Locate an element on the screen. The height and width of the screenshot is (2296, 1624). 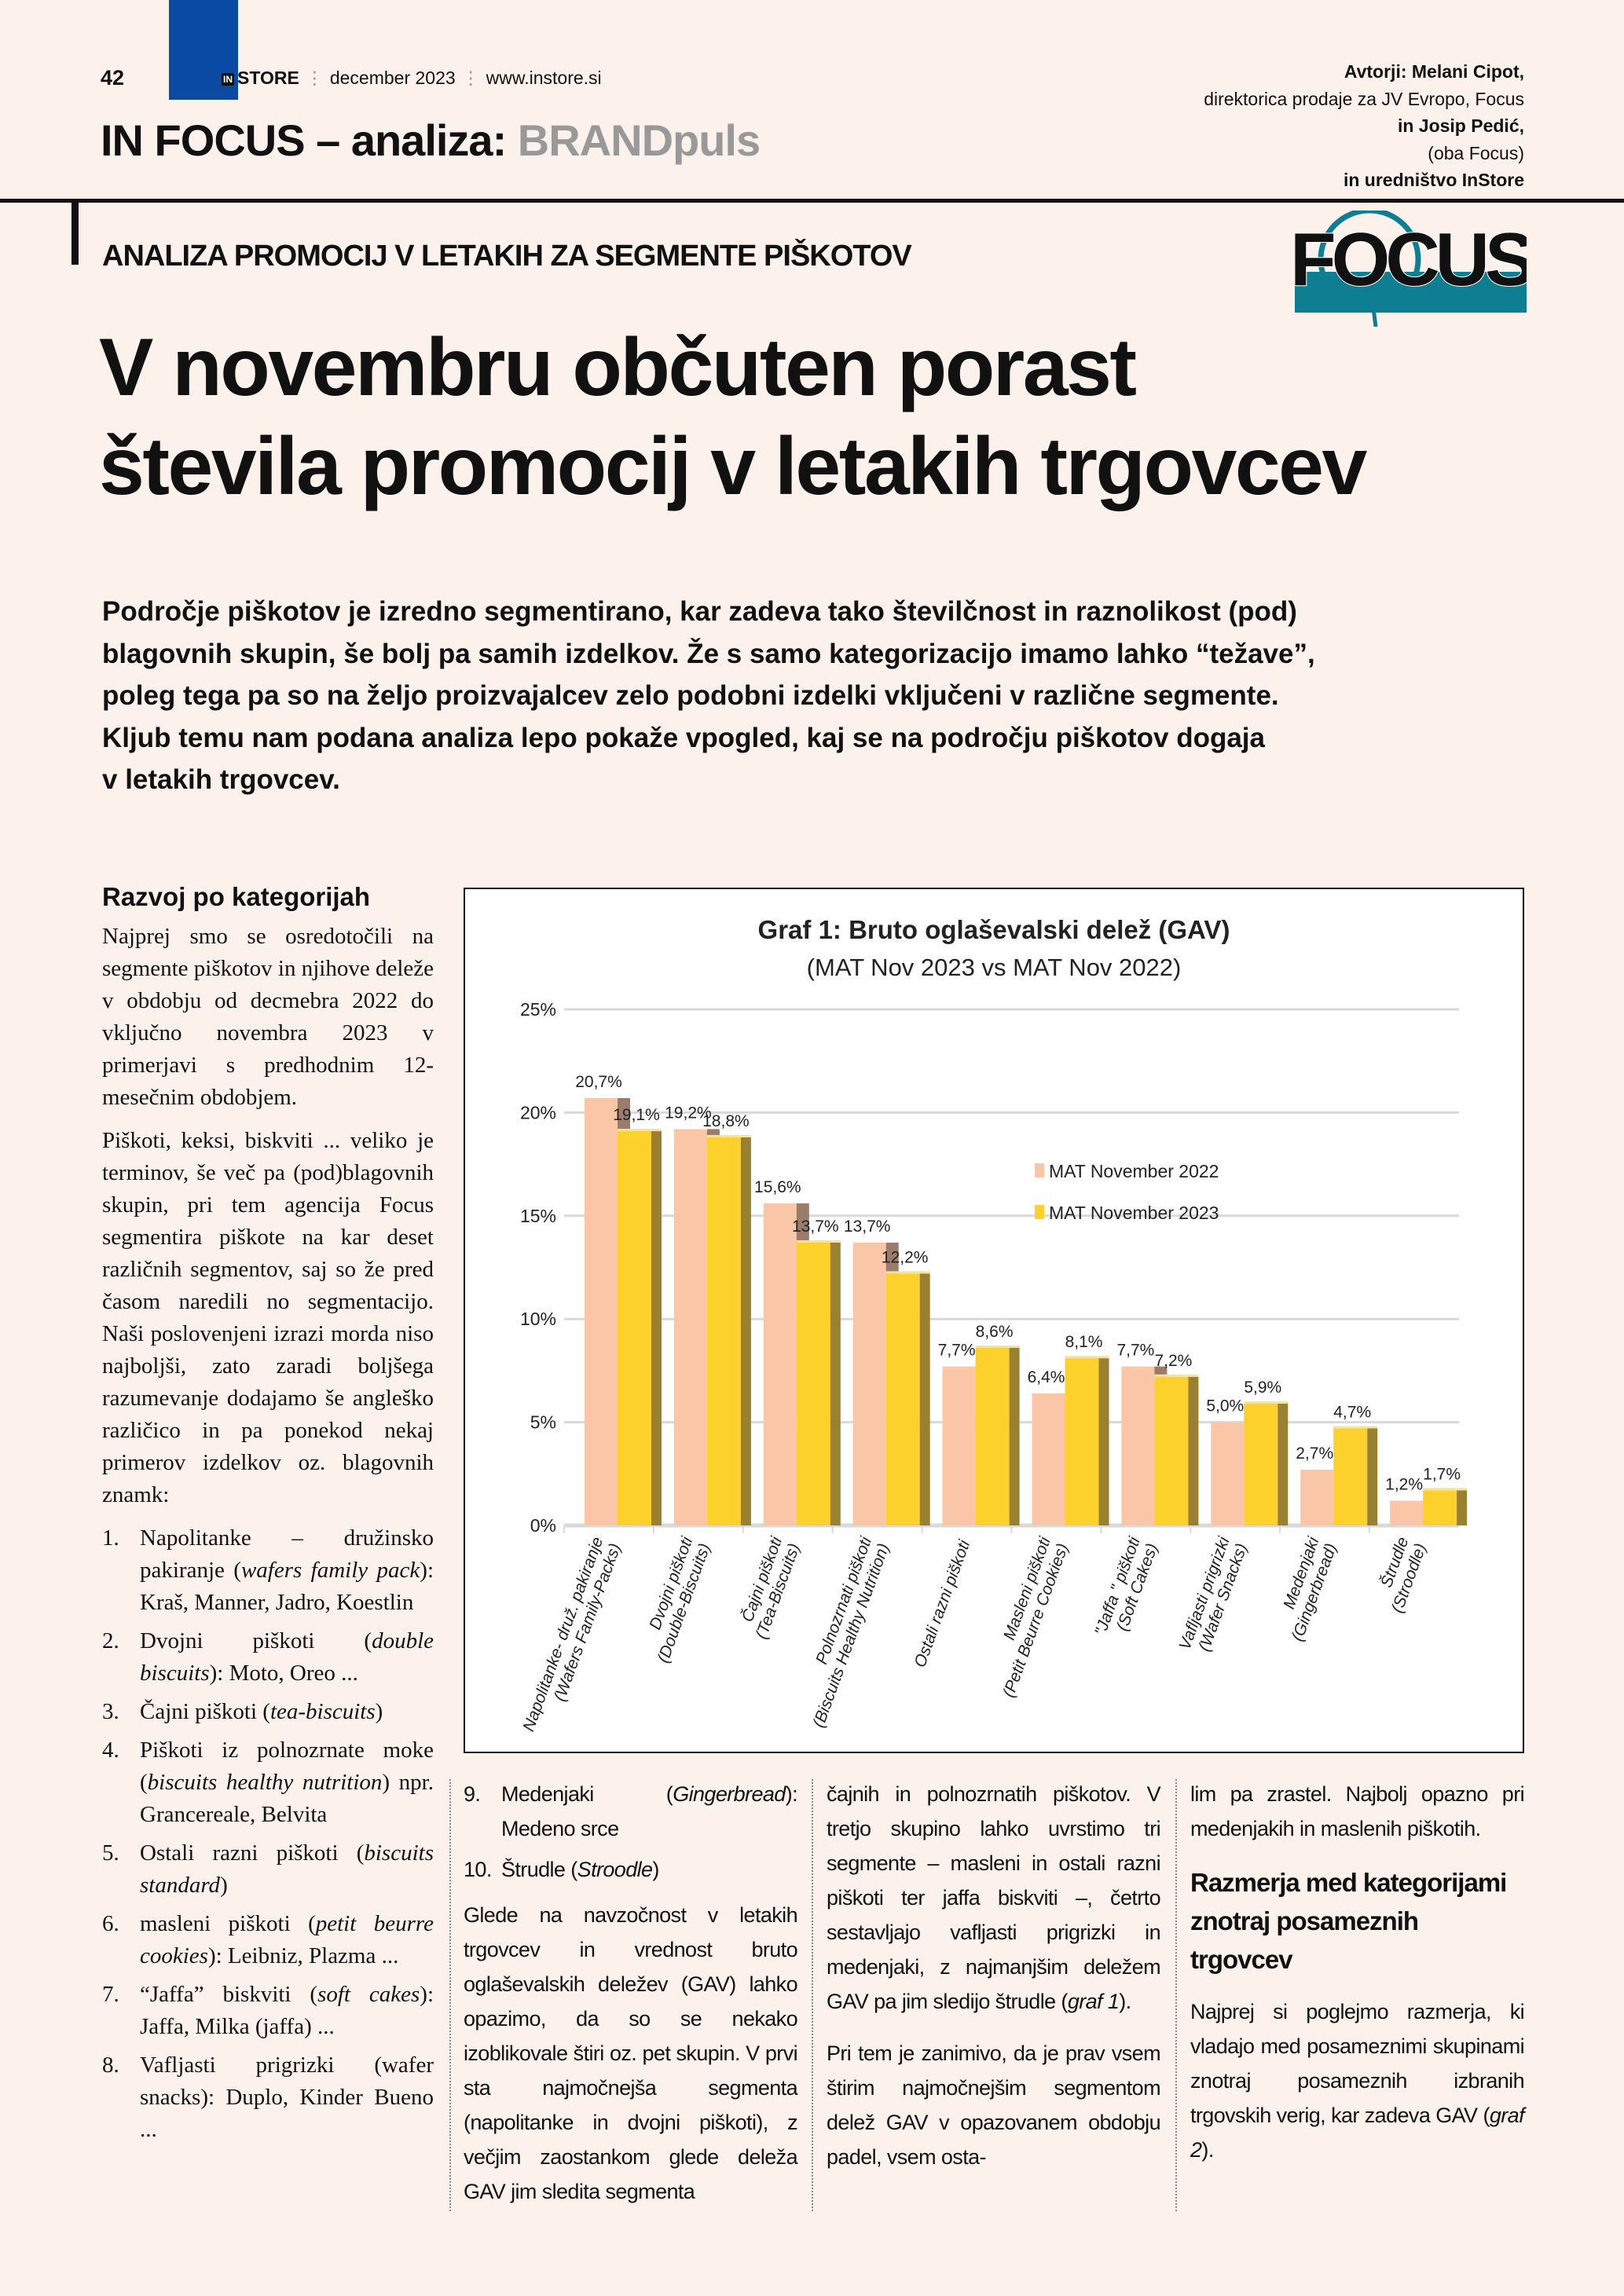
page-number: 42 is located at coordinates (113, 78).